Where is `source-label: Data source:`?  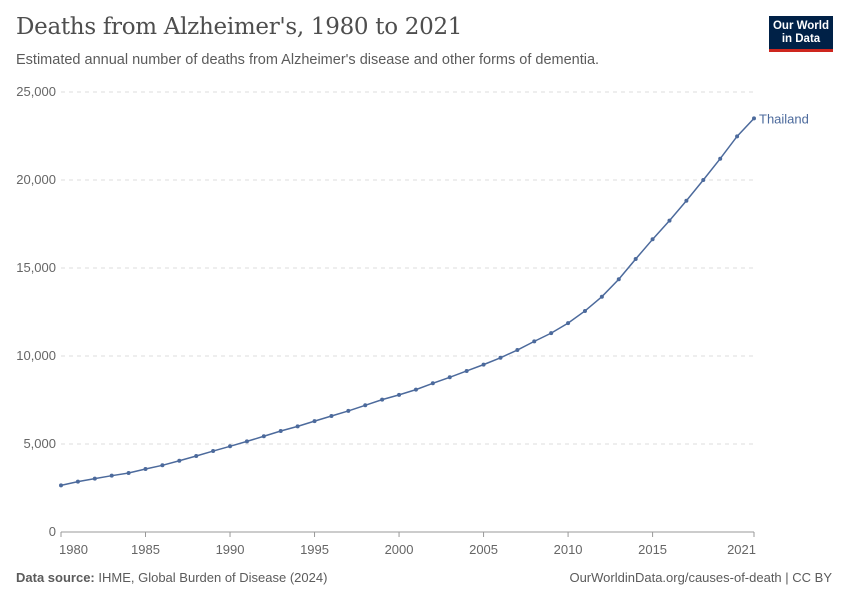
source-label: Data source: is located at coordinates (55, 577).